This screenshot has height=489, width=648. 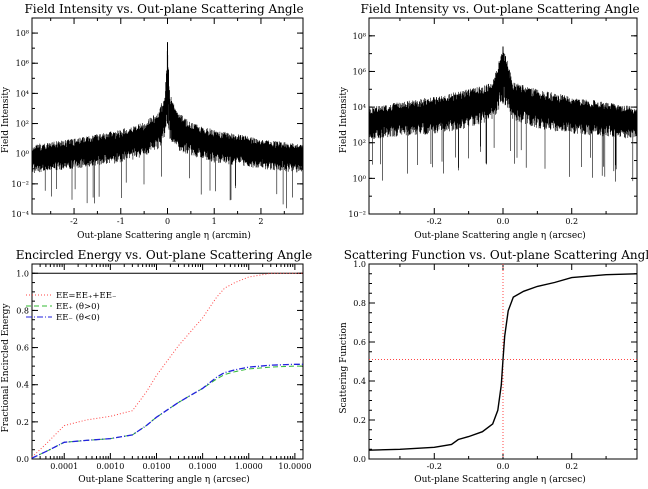 I want to click on x-tick-label: -2, so click(x=74, y=221).